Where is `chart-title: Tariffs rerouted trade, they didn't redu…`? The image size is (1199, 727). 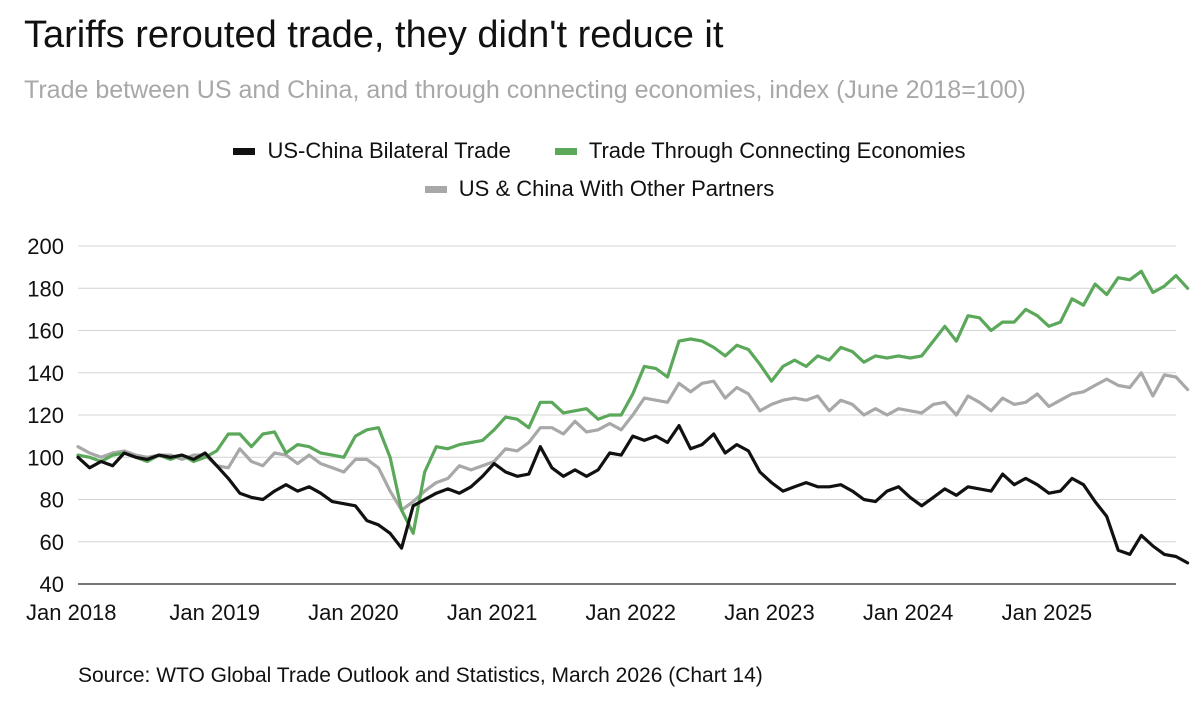
chart-title: Tariffs rerouted trade, they didn't redu… is located at coordinates (374, 35).